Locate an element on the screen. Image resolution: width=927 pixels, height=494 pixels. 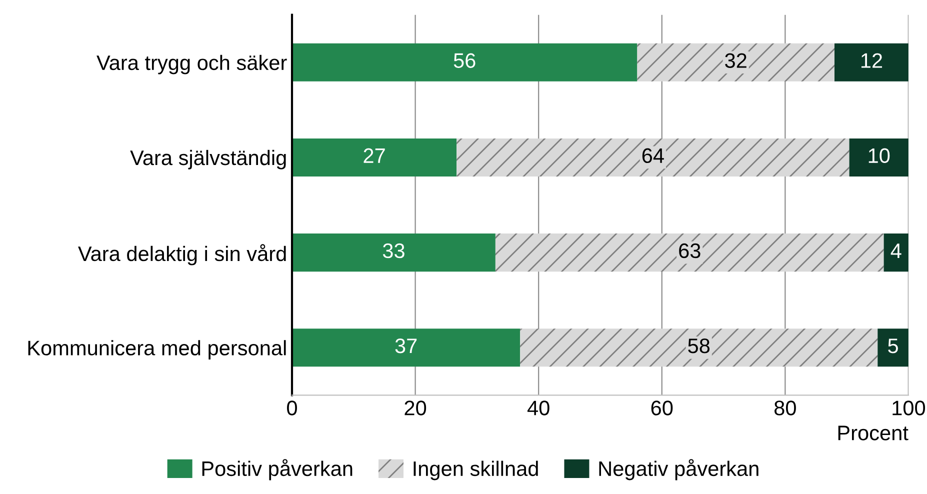
data-label: 37 is located at coordinates (406, 346).